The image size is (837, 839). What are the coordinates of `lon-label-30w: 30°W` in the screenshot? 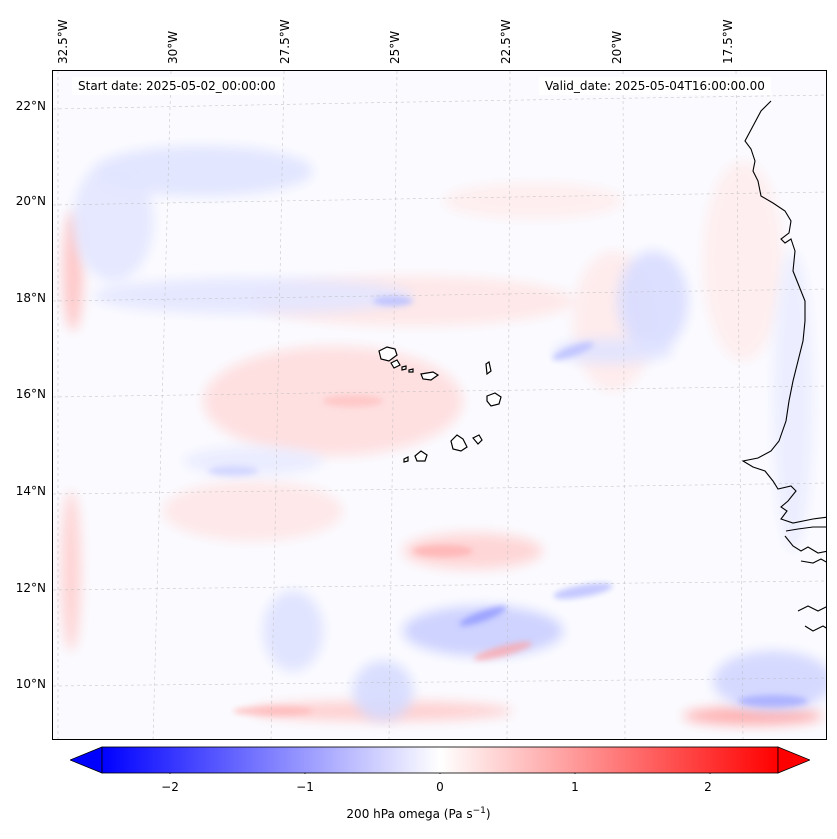 It's located at (173, 47).